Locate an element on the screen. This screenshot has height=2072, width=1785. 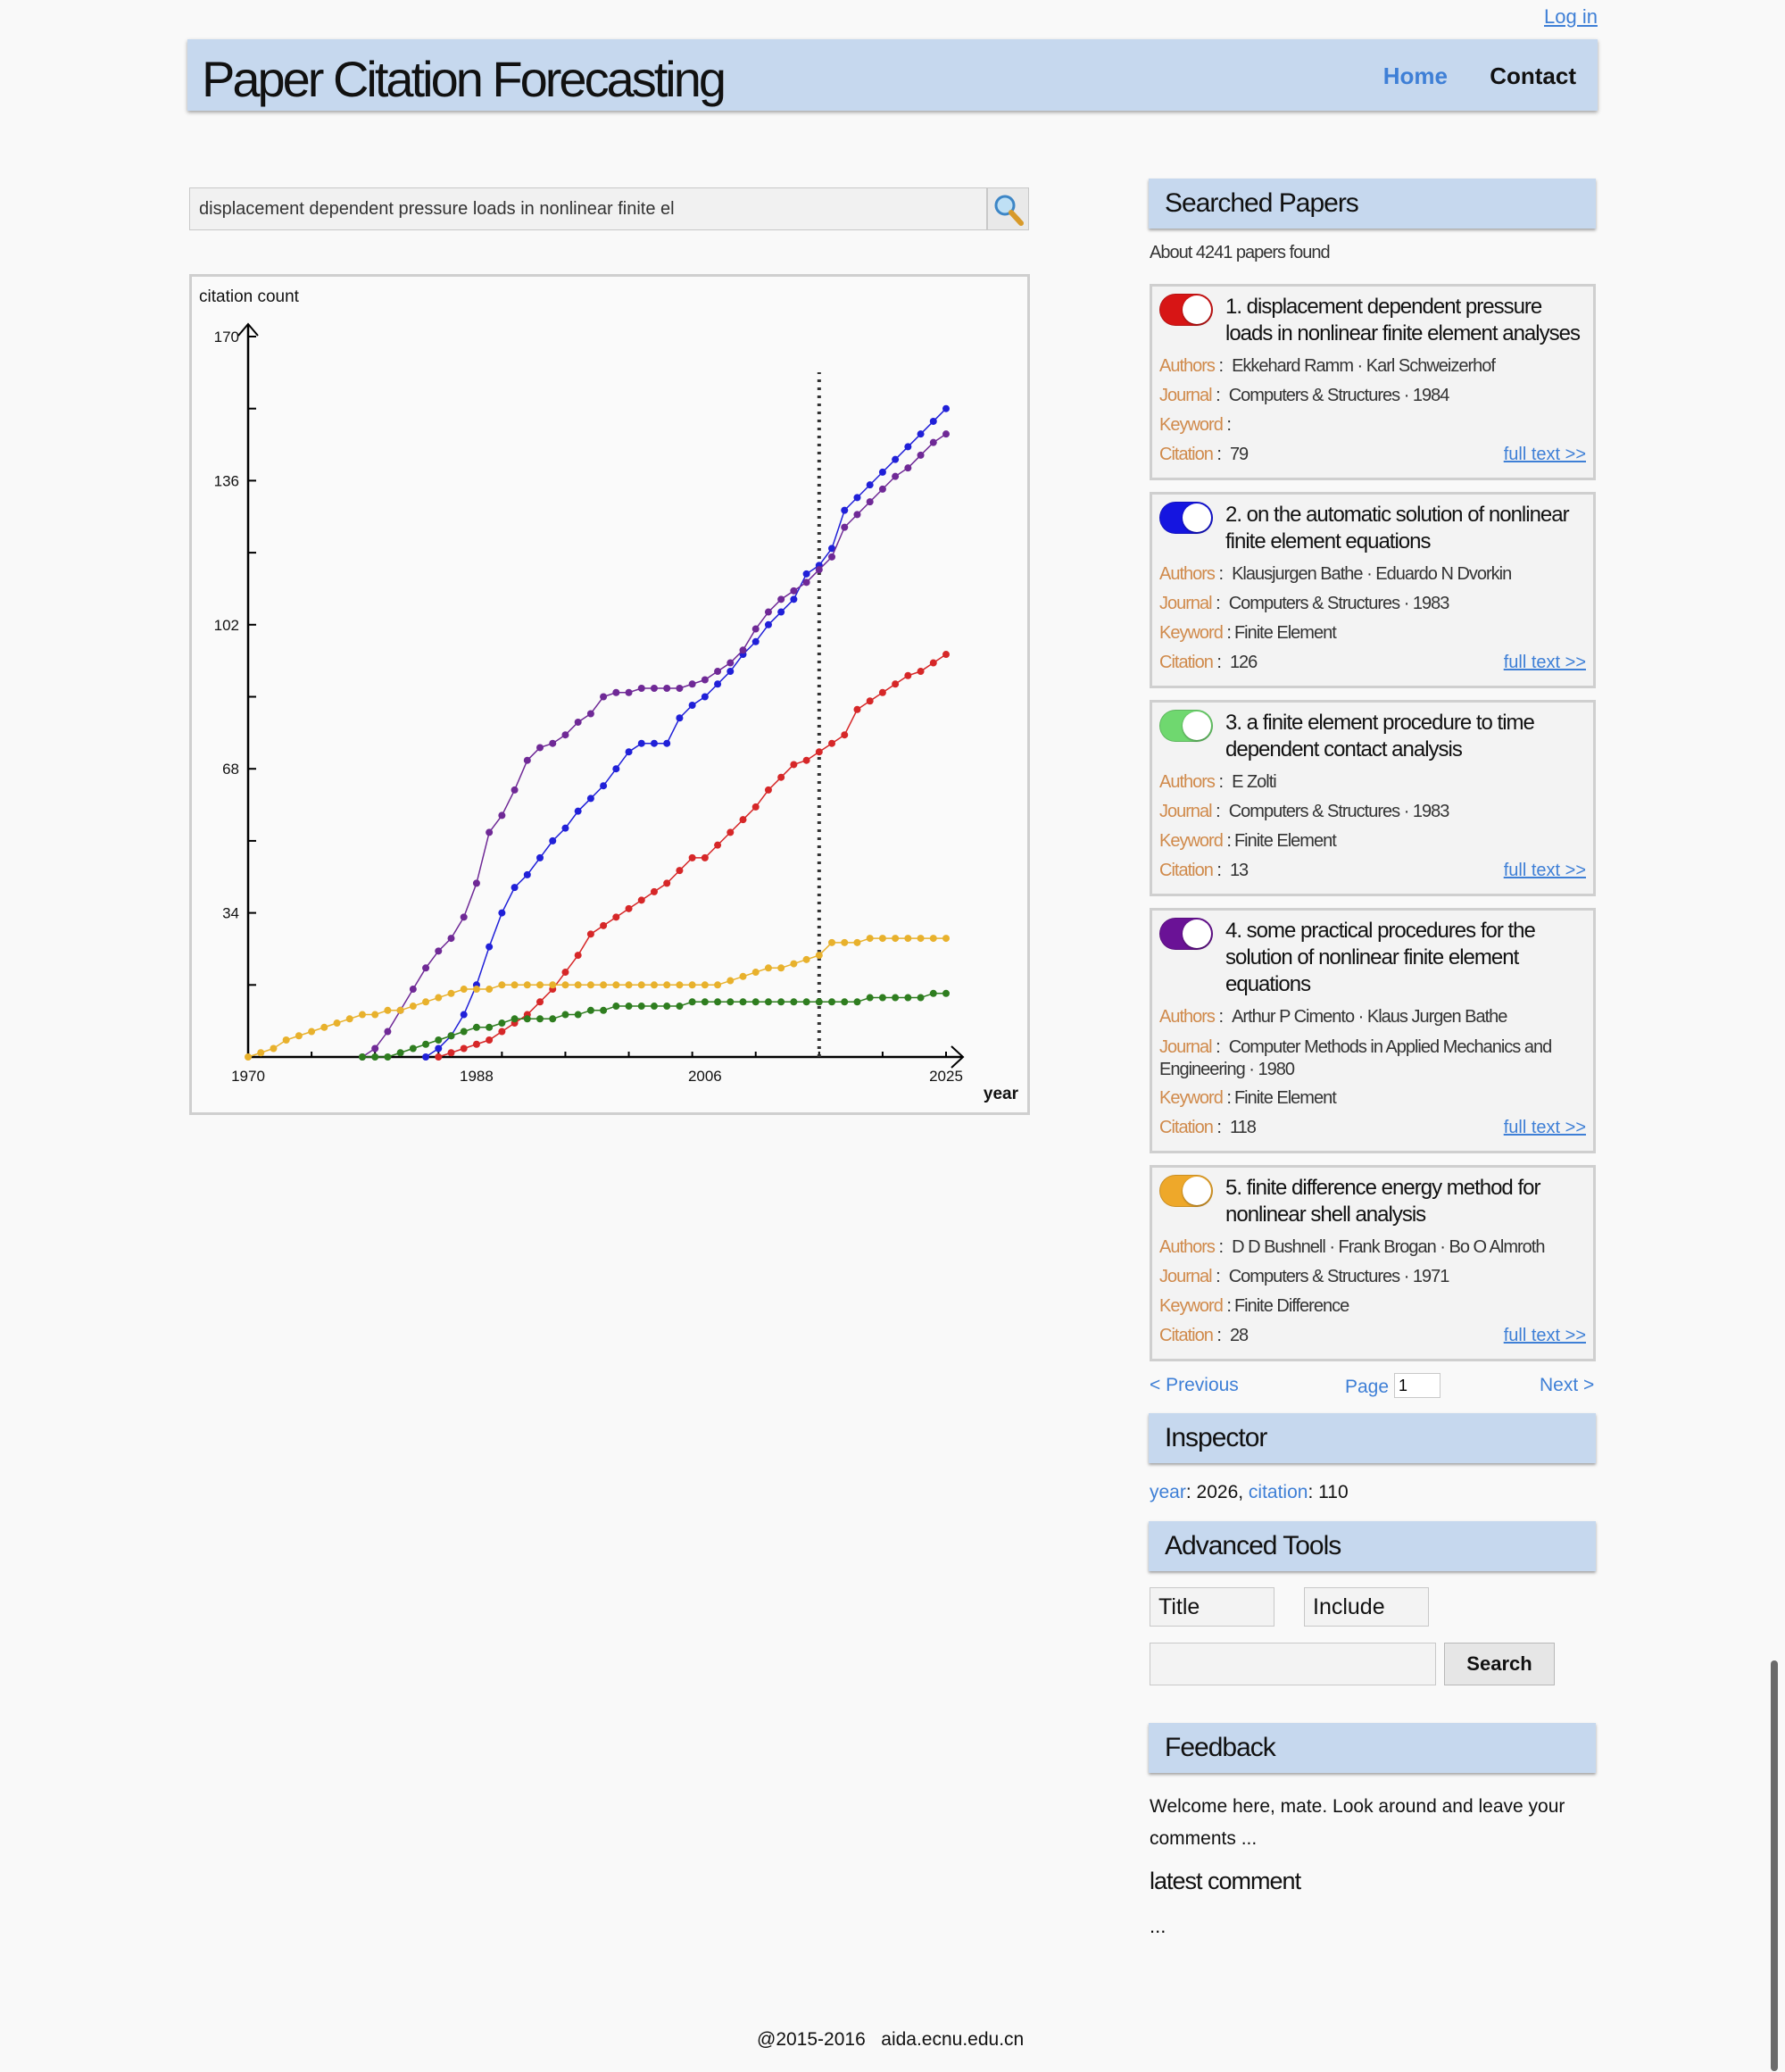
search-button is located at coordinates (1008, 208).